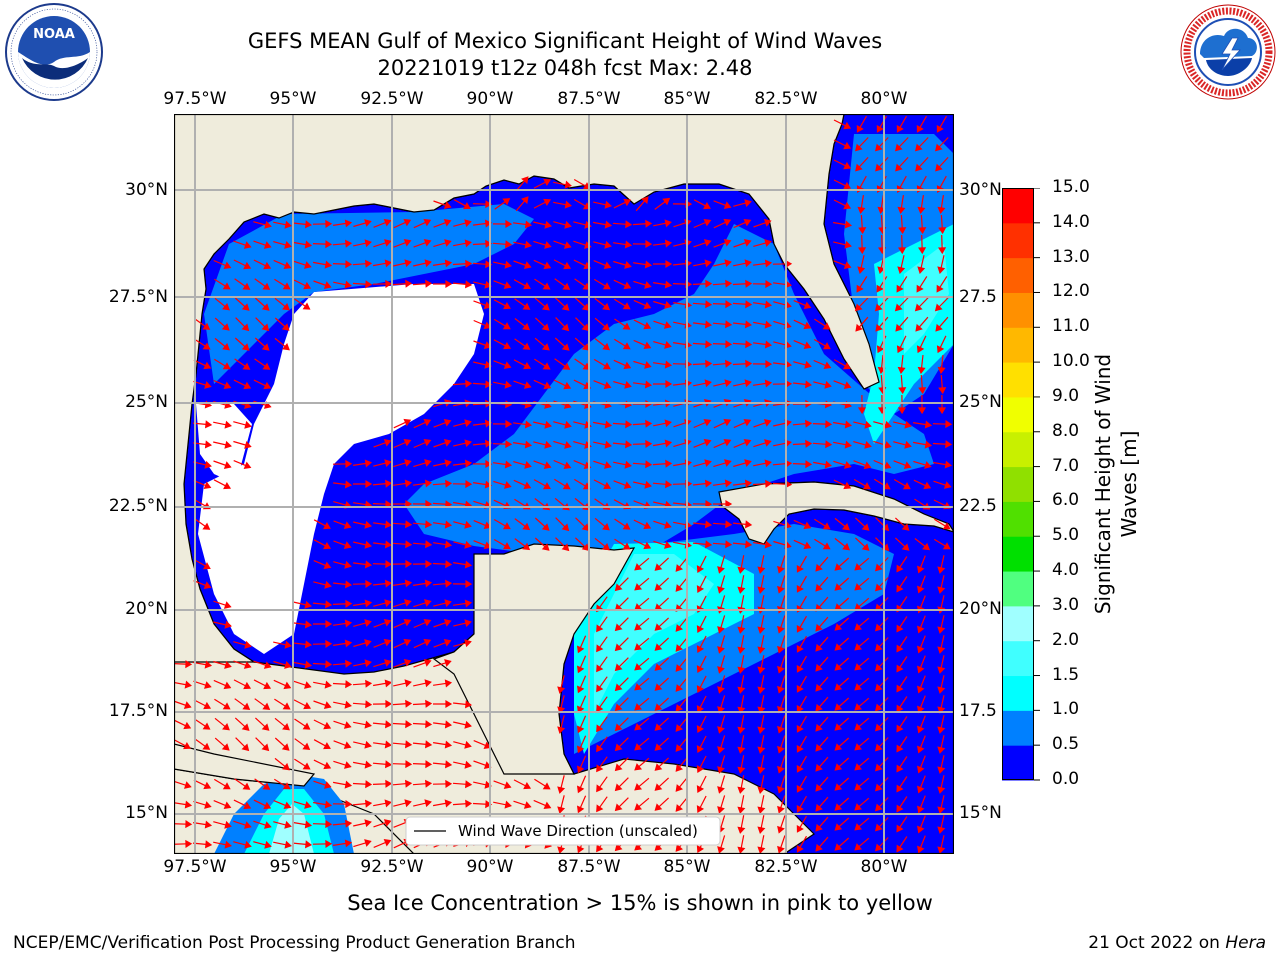 Image resolution: width=1280 pixels, height=960 pixels. Describe the element at coordinates (1177, 943) in the screenshot. I see `footer-date: 21 Oct 2022 on Hera` at that location.